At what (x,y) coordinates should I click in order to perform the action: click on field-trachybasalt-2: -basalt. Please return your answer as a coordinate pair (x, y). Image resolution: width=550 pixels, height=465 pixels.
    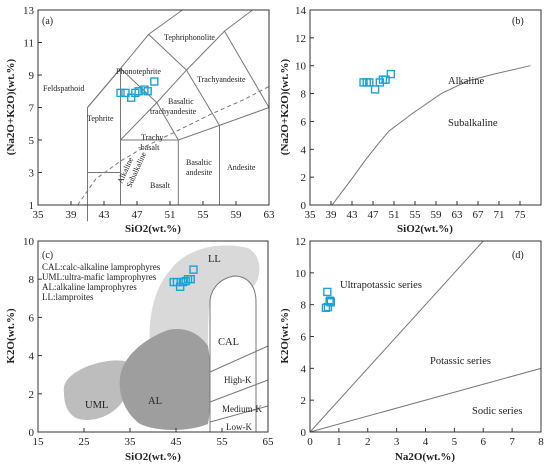
    Looking at the image, I should click on (149, 147).